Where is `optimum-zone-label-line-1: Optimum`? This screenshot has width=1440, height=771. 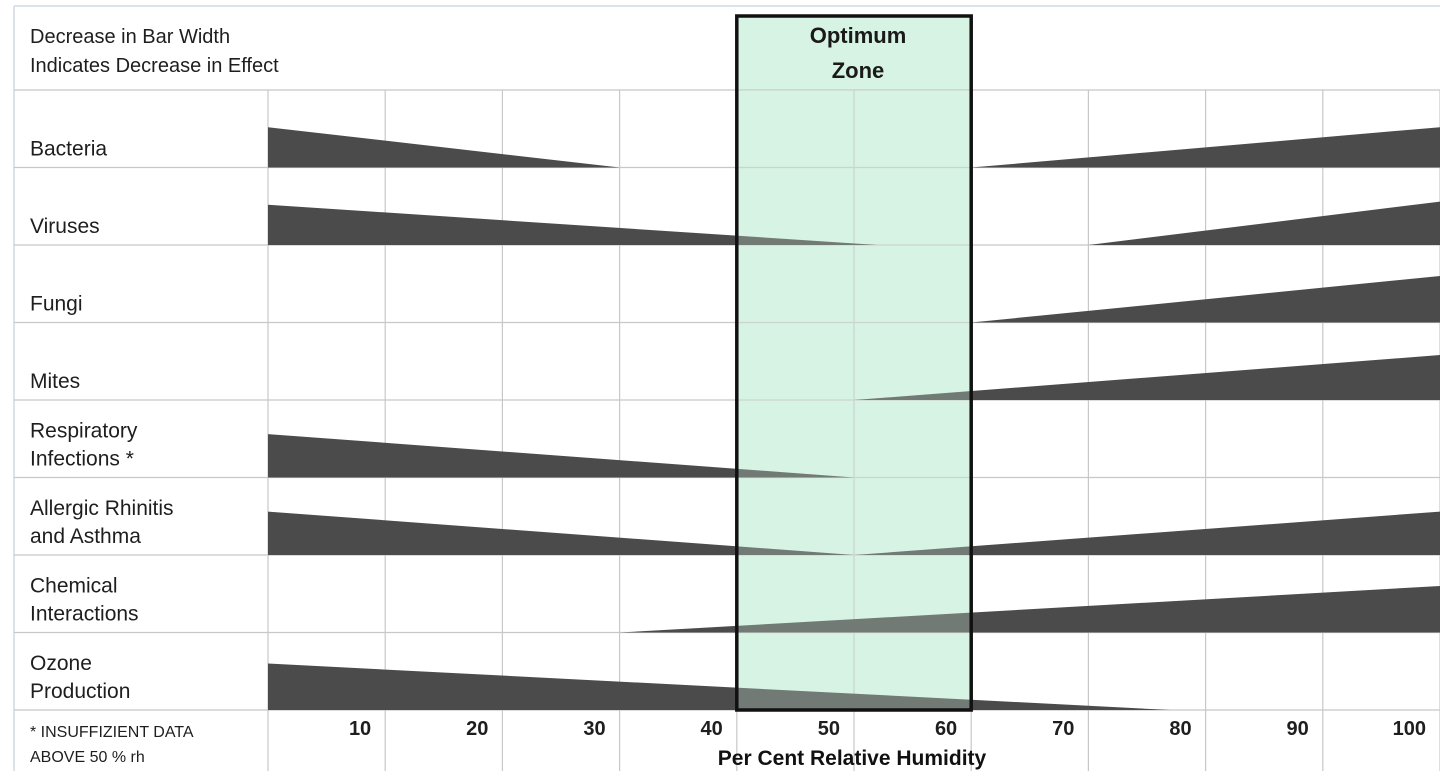 optimum-zone-label-line-1: Optimum is located at coordinates (858, 35).